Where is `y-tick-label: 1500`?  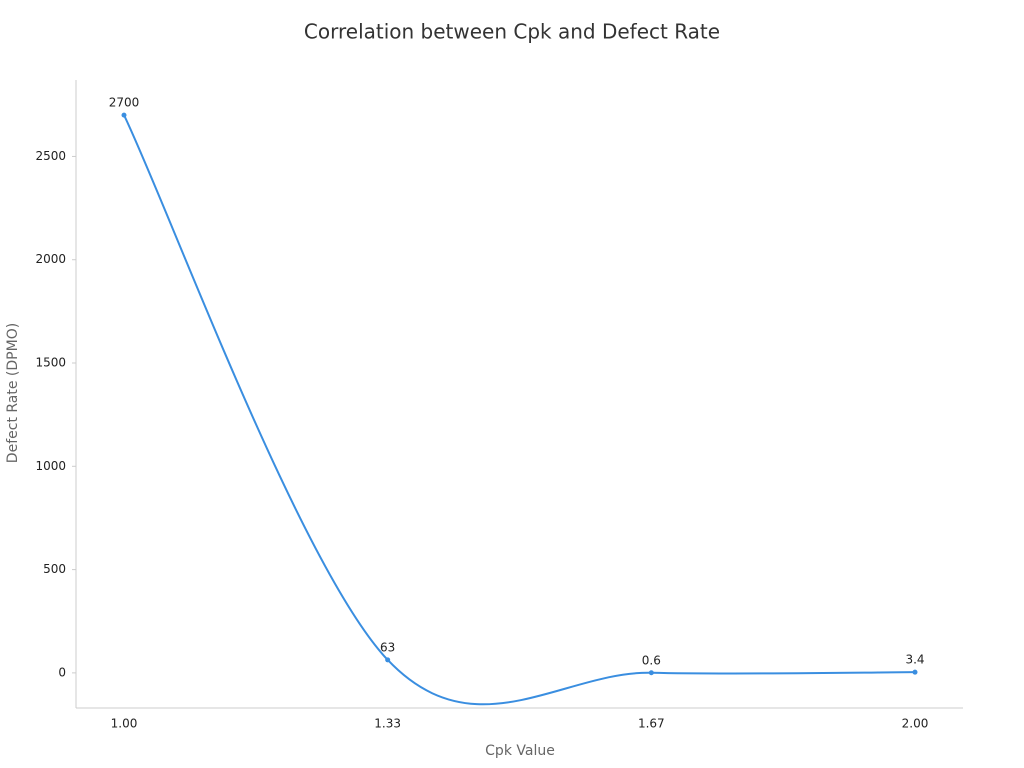
y-tick-label: 1500 is located at coordinates (50, 363).